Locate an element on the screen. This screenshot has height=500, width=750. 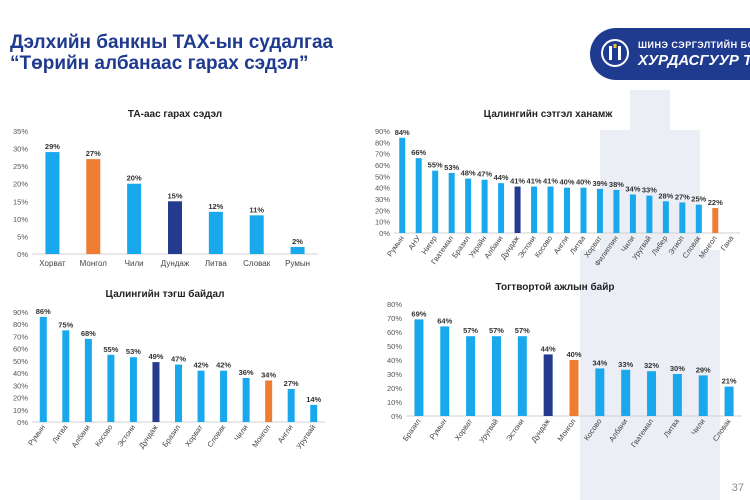
bar-Литва is located at coordinates (583, 210).